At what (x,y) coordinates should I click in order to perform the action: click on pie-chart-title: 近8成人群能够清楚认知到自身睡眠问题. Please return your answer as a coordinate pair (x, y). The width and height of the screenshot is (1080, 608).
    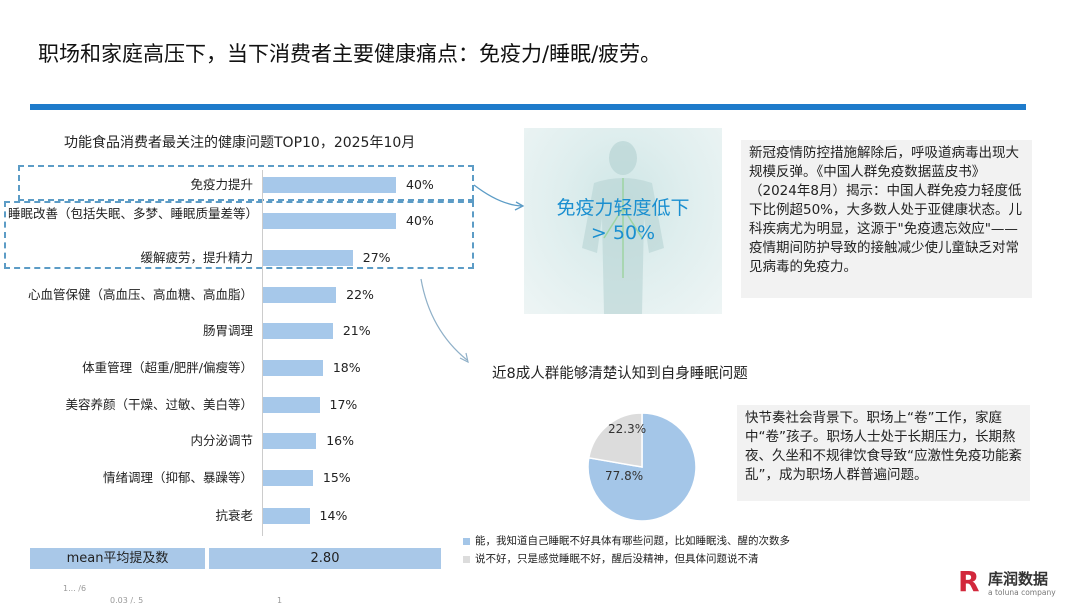
    Looking at the image, I should click on (620, 374).